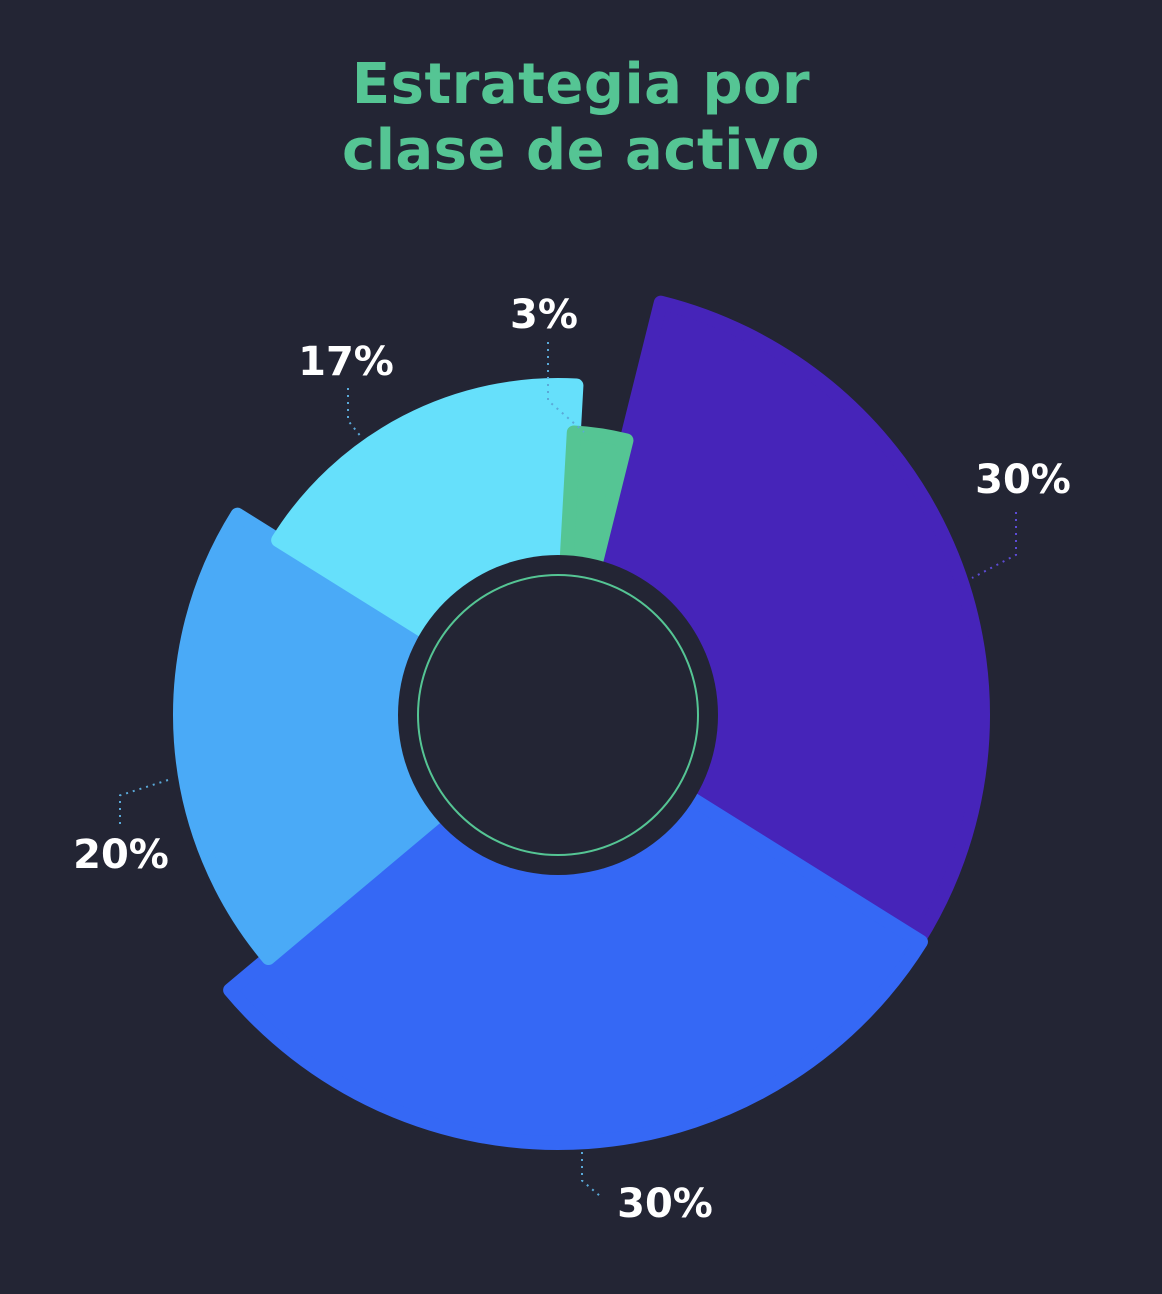 This screenshot has width=1162, height=1294. Describe the element at coordinates (665, 1204) in the screenshot. I see `slice-label-2: 30%` at that location.